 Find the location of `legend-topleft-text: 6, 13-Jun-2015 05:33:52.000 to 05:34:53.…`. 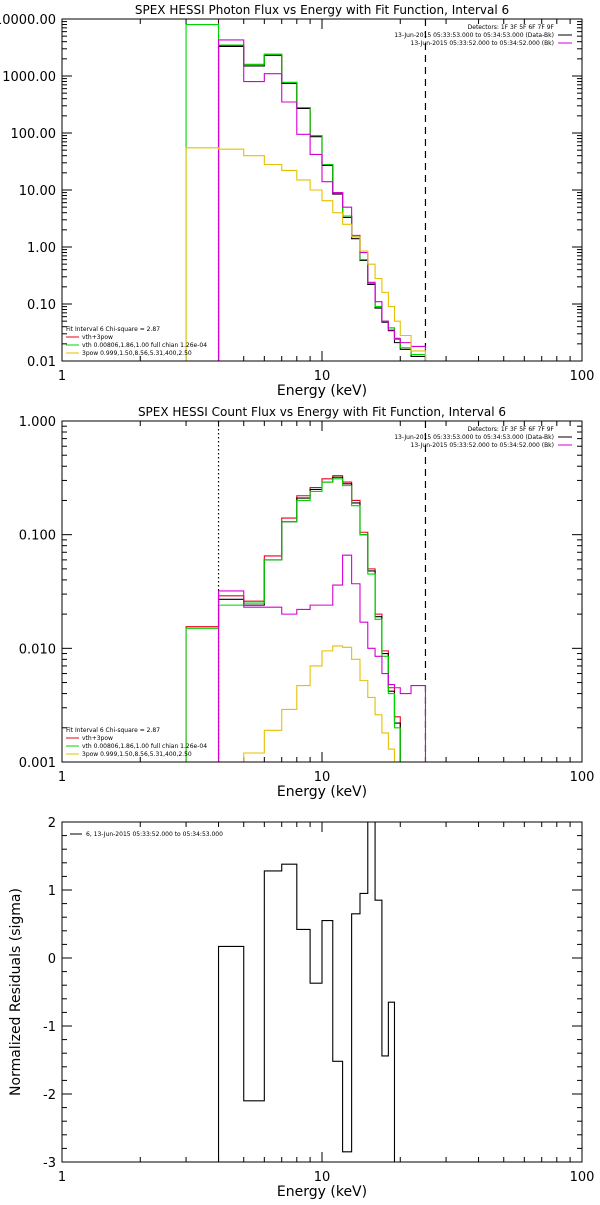

legend-topleft-text: 6, 13-Jun-2015 05:33:52.000 to 05:34:53.… is located at coordinates (154, 834).